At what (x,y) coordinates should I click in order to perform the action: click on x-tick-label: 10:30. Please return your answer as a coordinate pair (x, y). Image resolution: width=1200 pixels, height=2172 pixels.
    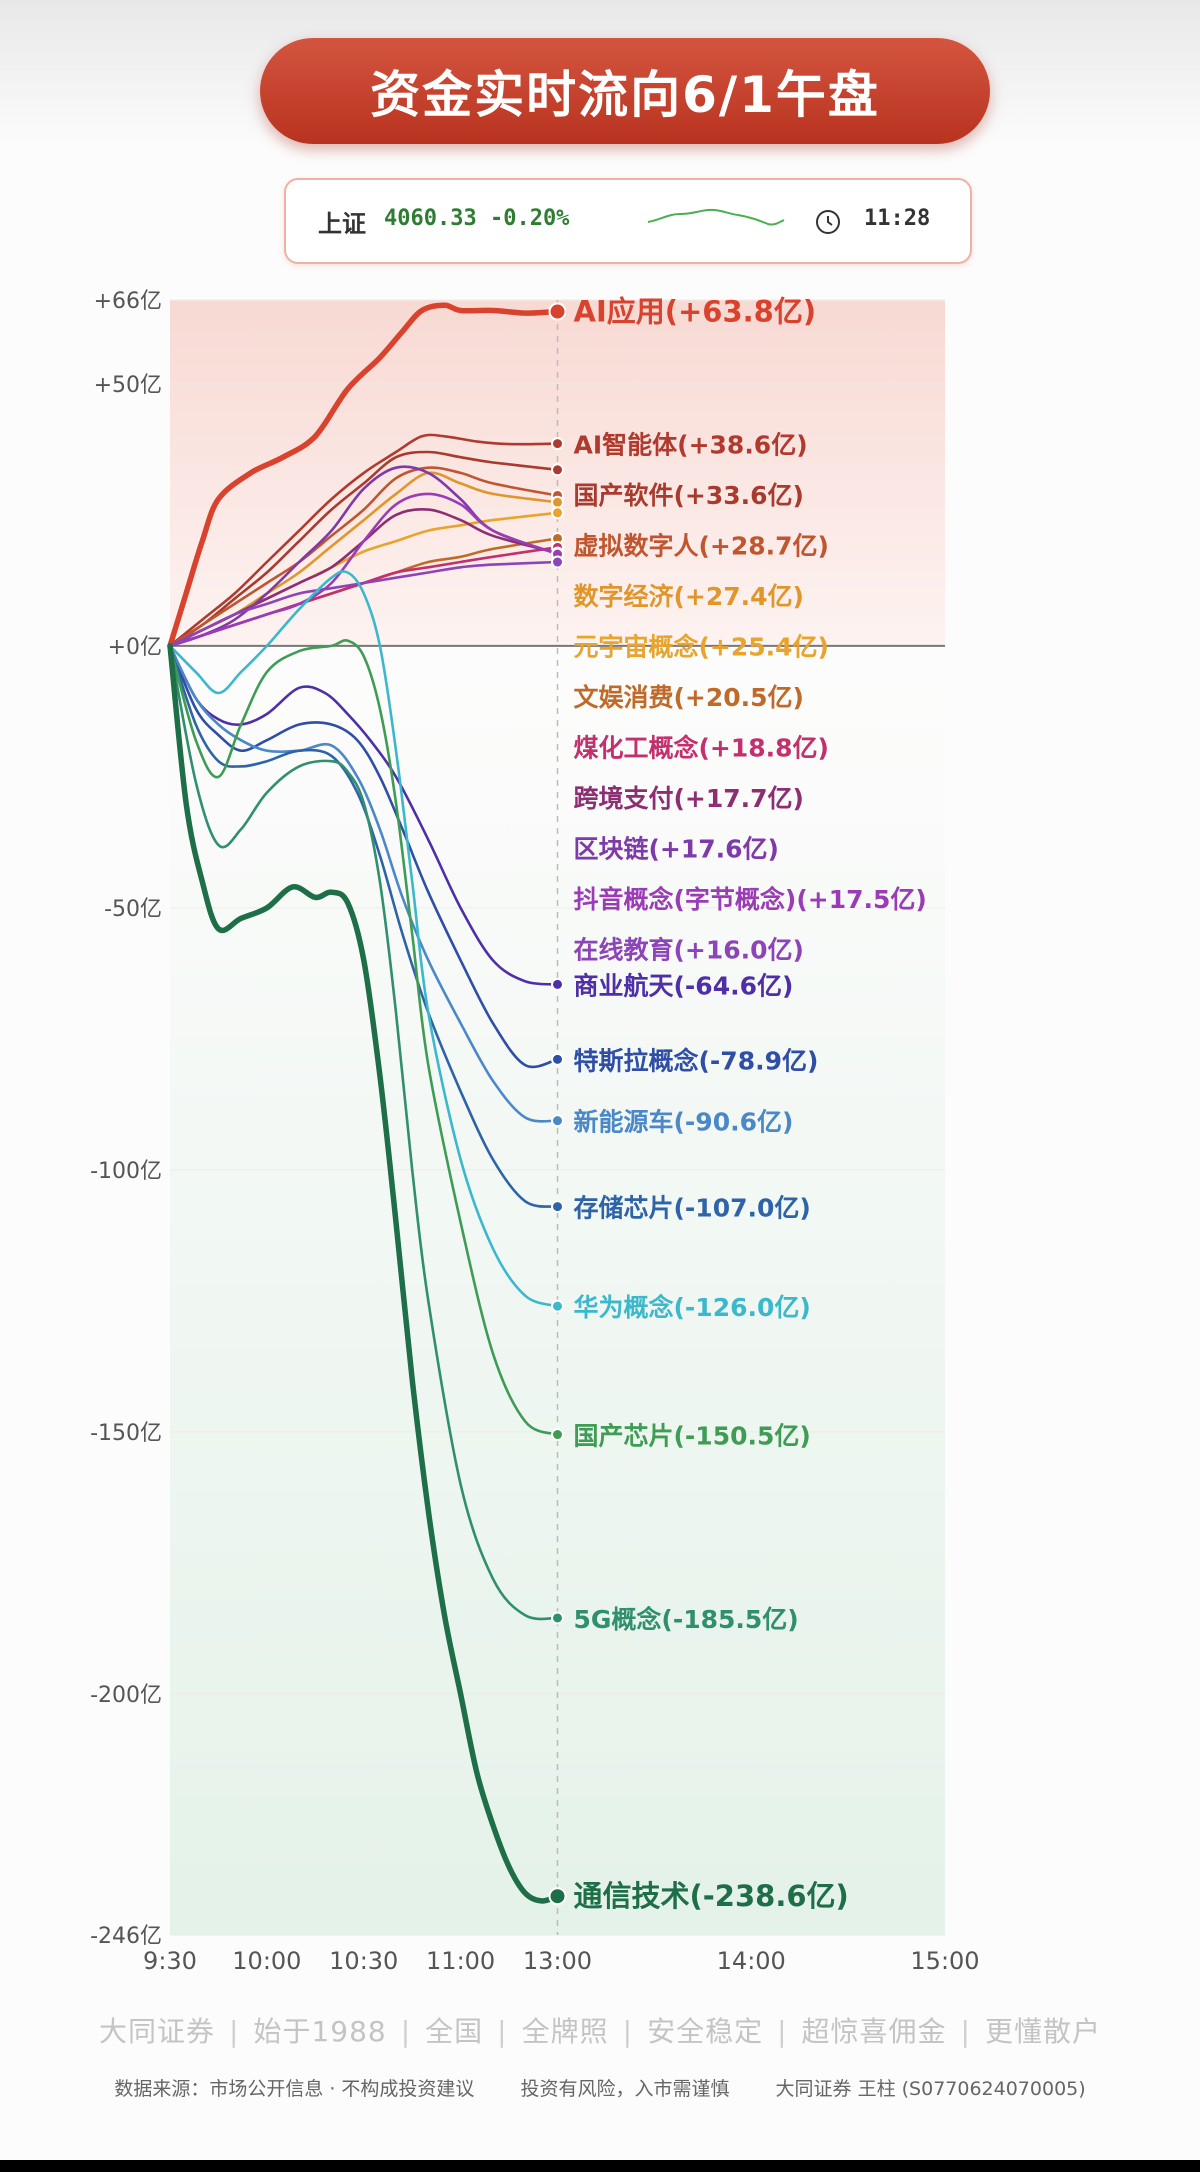
    Looking at the image, I should click on (363, 1961).